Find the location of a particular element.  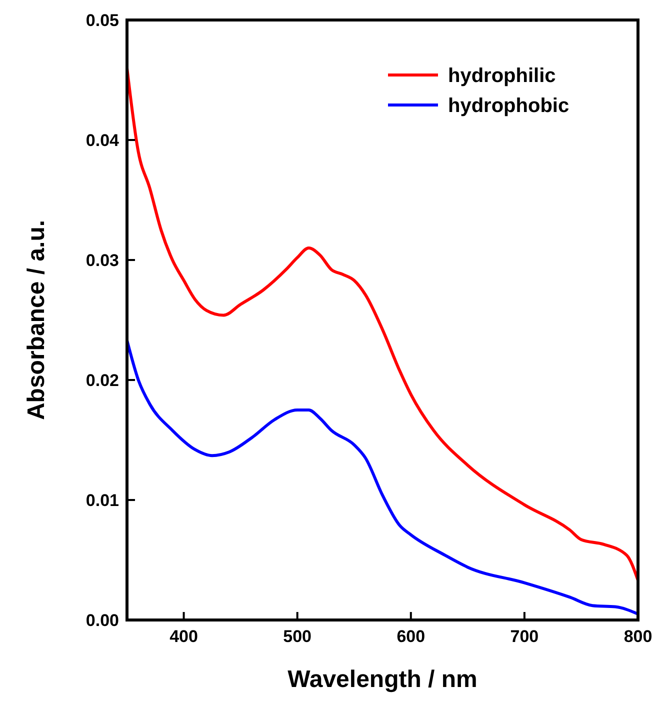

x-tick-label: 500 is located at coordinates (297, 636).